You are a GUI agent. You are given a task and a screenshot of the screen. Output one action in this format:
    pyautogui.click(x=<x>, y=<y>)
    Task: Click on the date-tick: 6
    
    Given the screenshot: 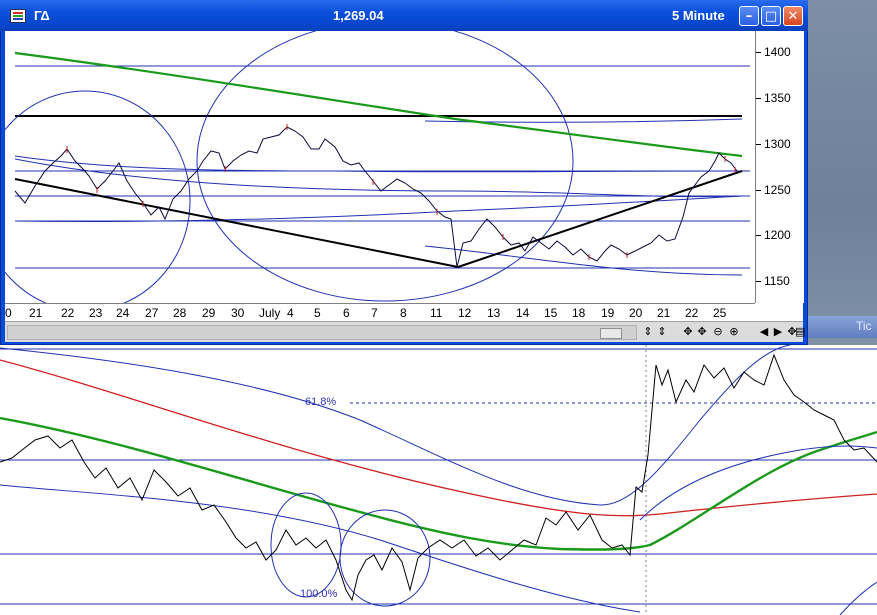 What is the action you would take?
    pyautogui.click(x=346, y=313)
    